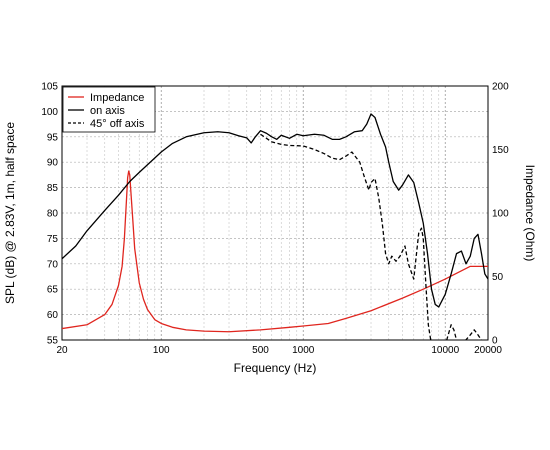 The height and width of the screenshot is (450, 550). I want to click on y2-axis-title: Impedance (Ohm), so click(530, 213).